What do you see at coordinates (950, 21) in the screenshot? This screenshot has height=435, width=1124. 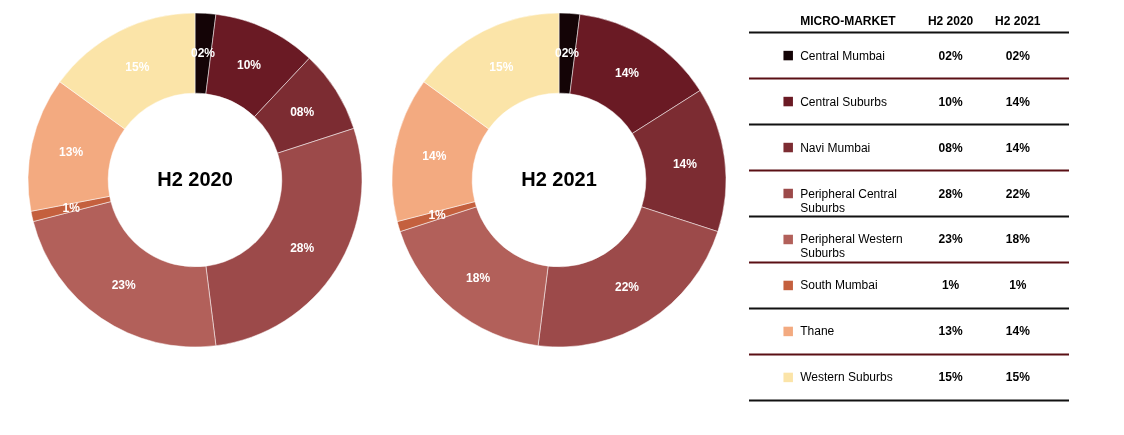 I see `text: H2 2020` at bounding box center [950, 21].